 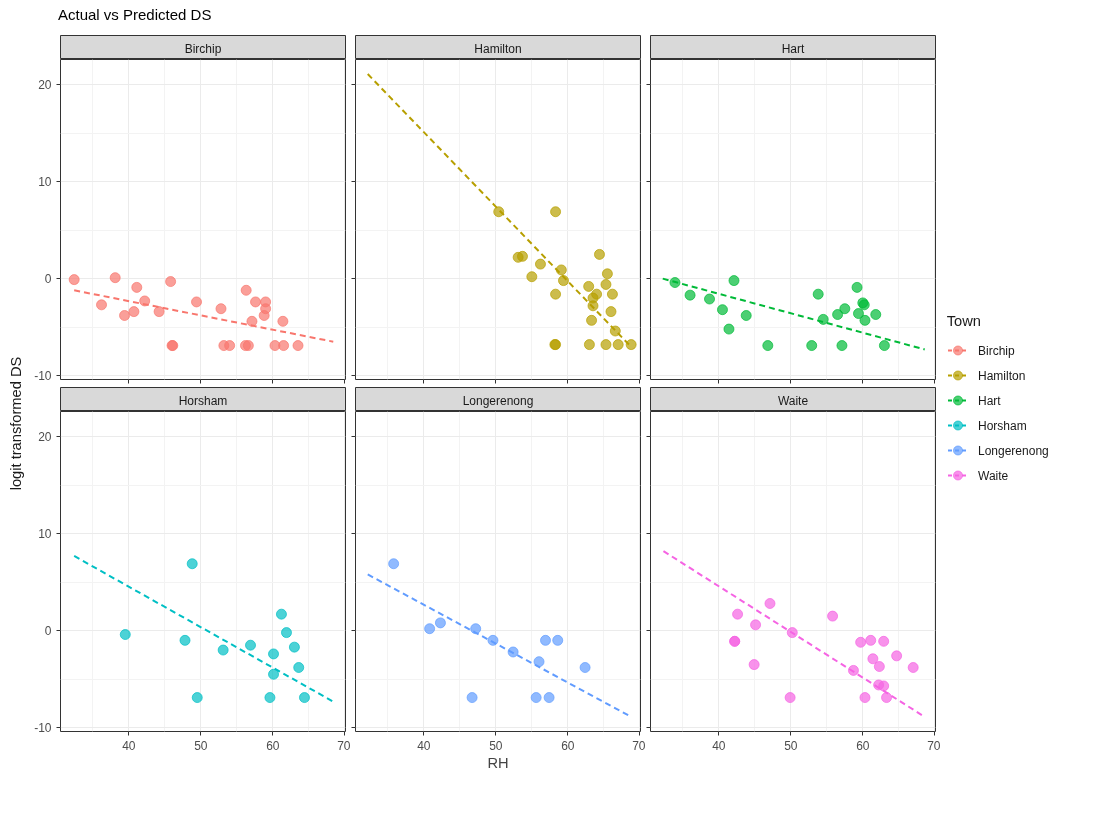 I want to click on legend-label: Hart, so click(x=990, y=400).